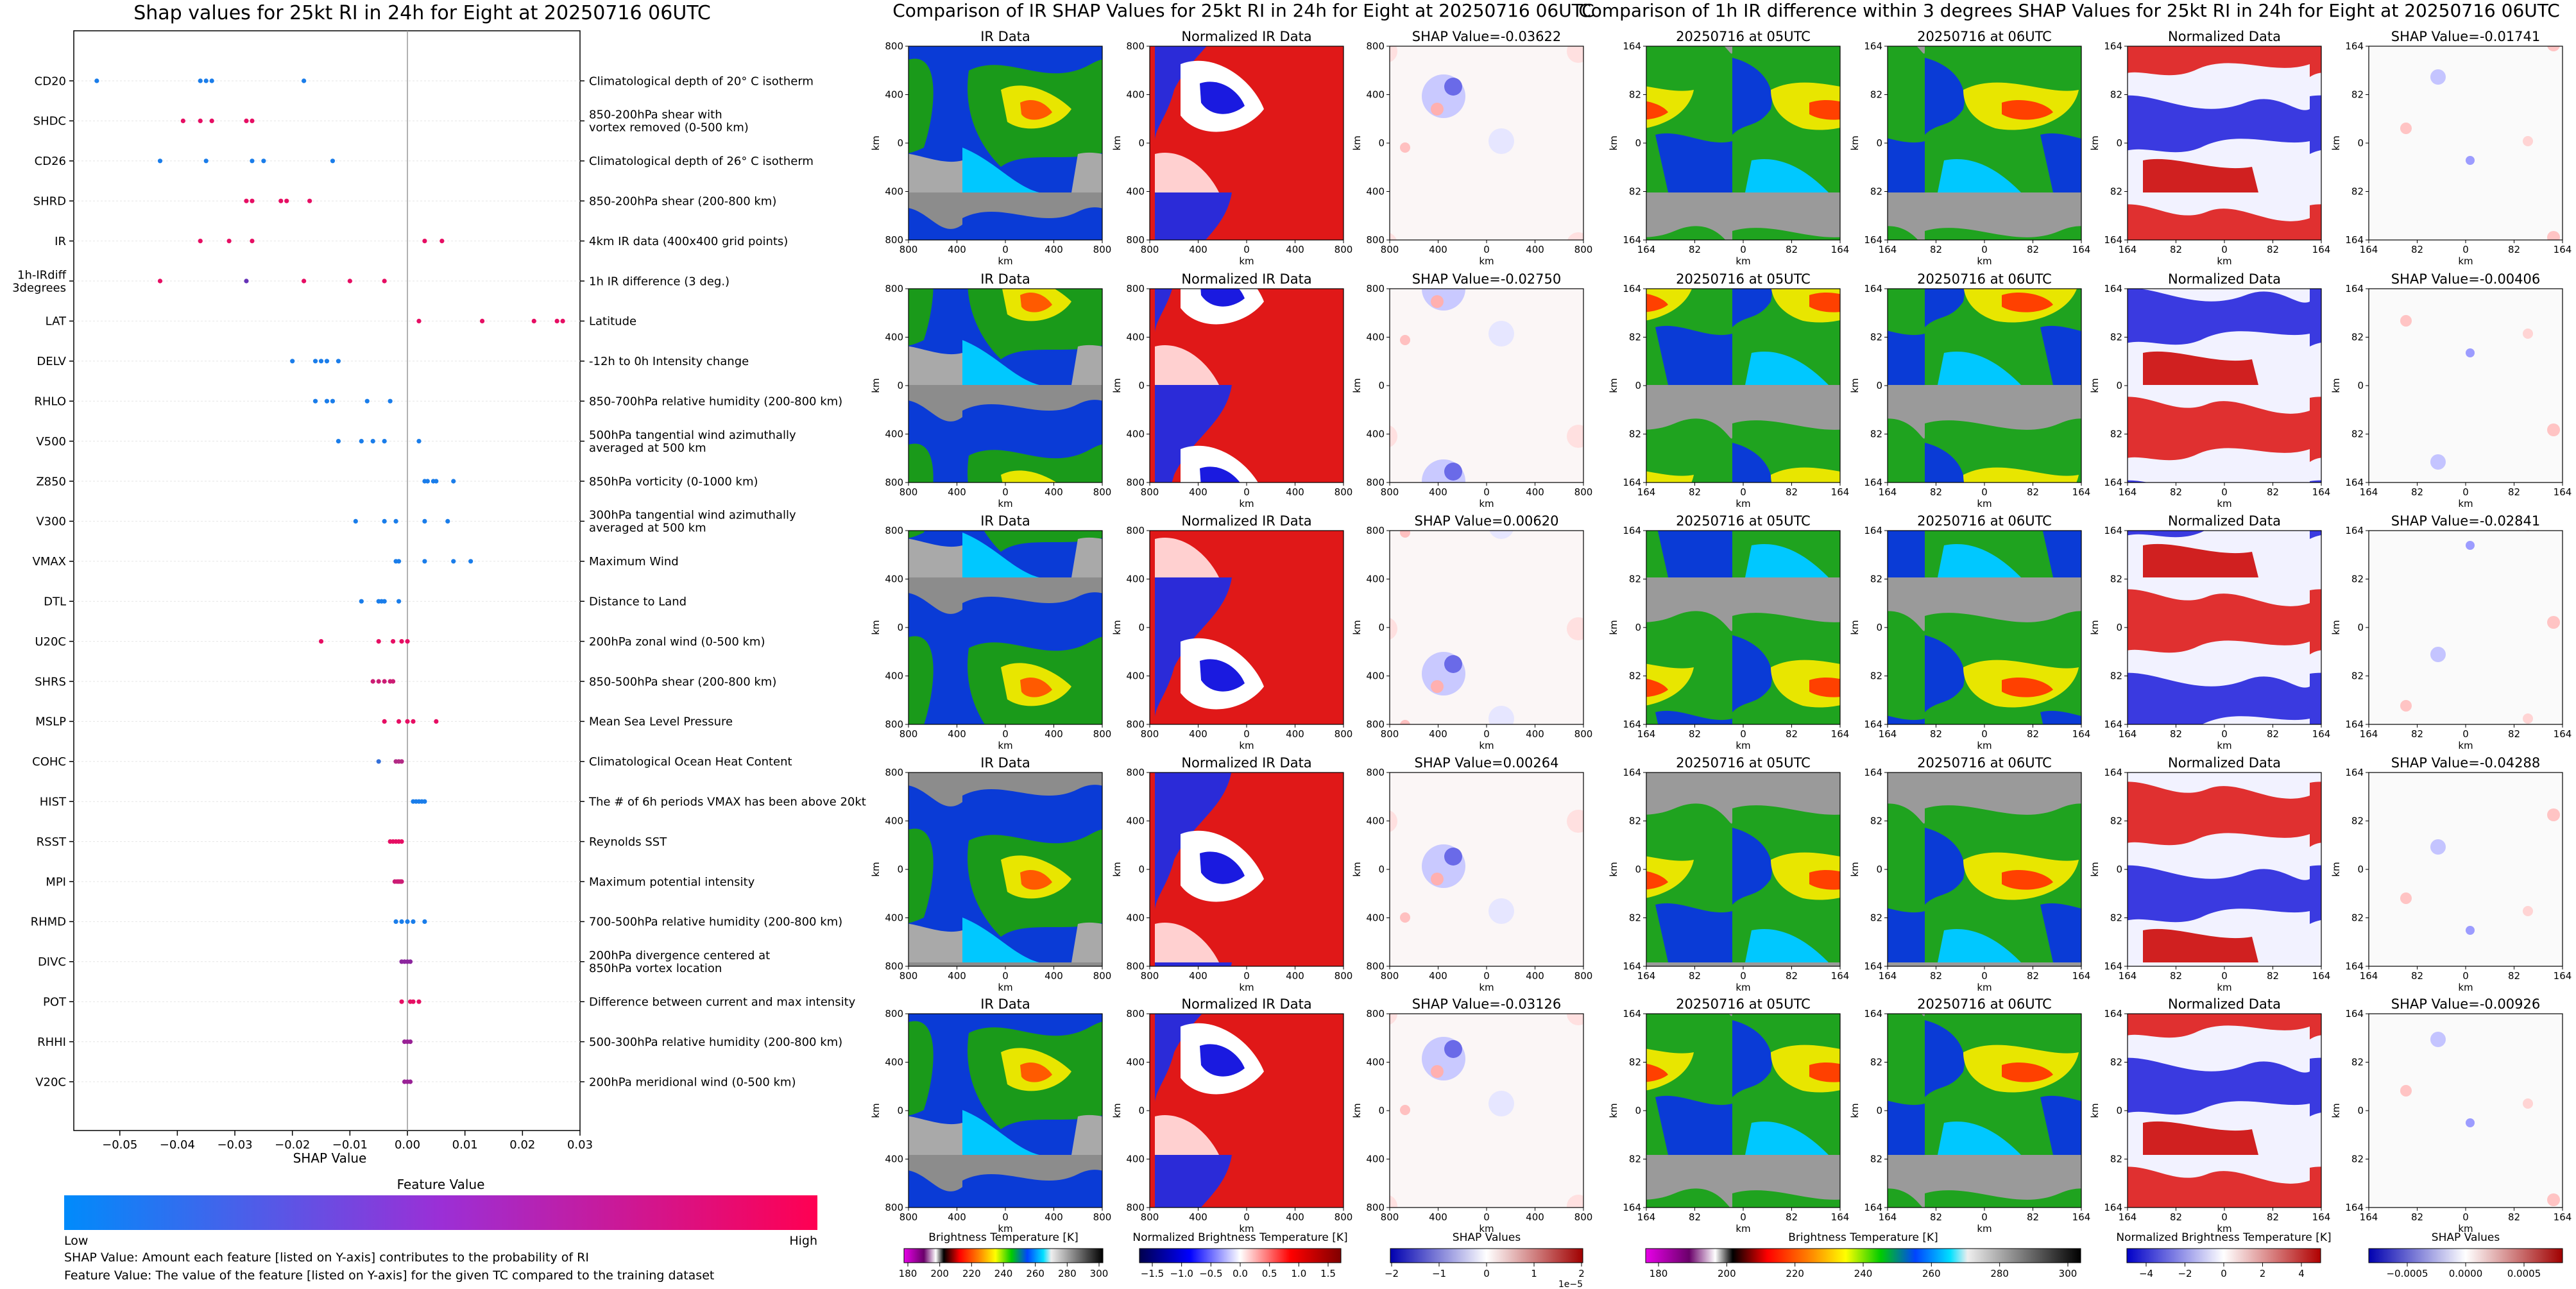  What do you see at coordinates (1181, 1273) in the screenshot?
I see `colorbar-tick-label: −1.0` at bounding box center [1181, 1273].